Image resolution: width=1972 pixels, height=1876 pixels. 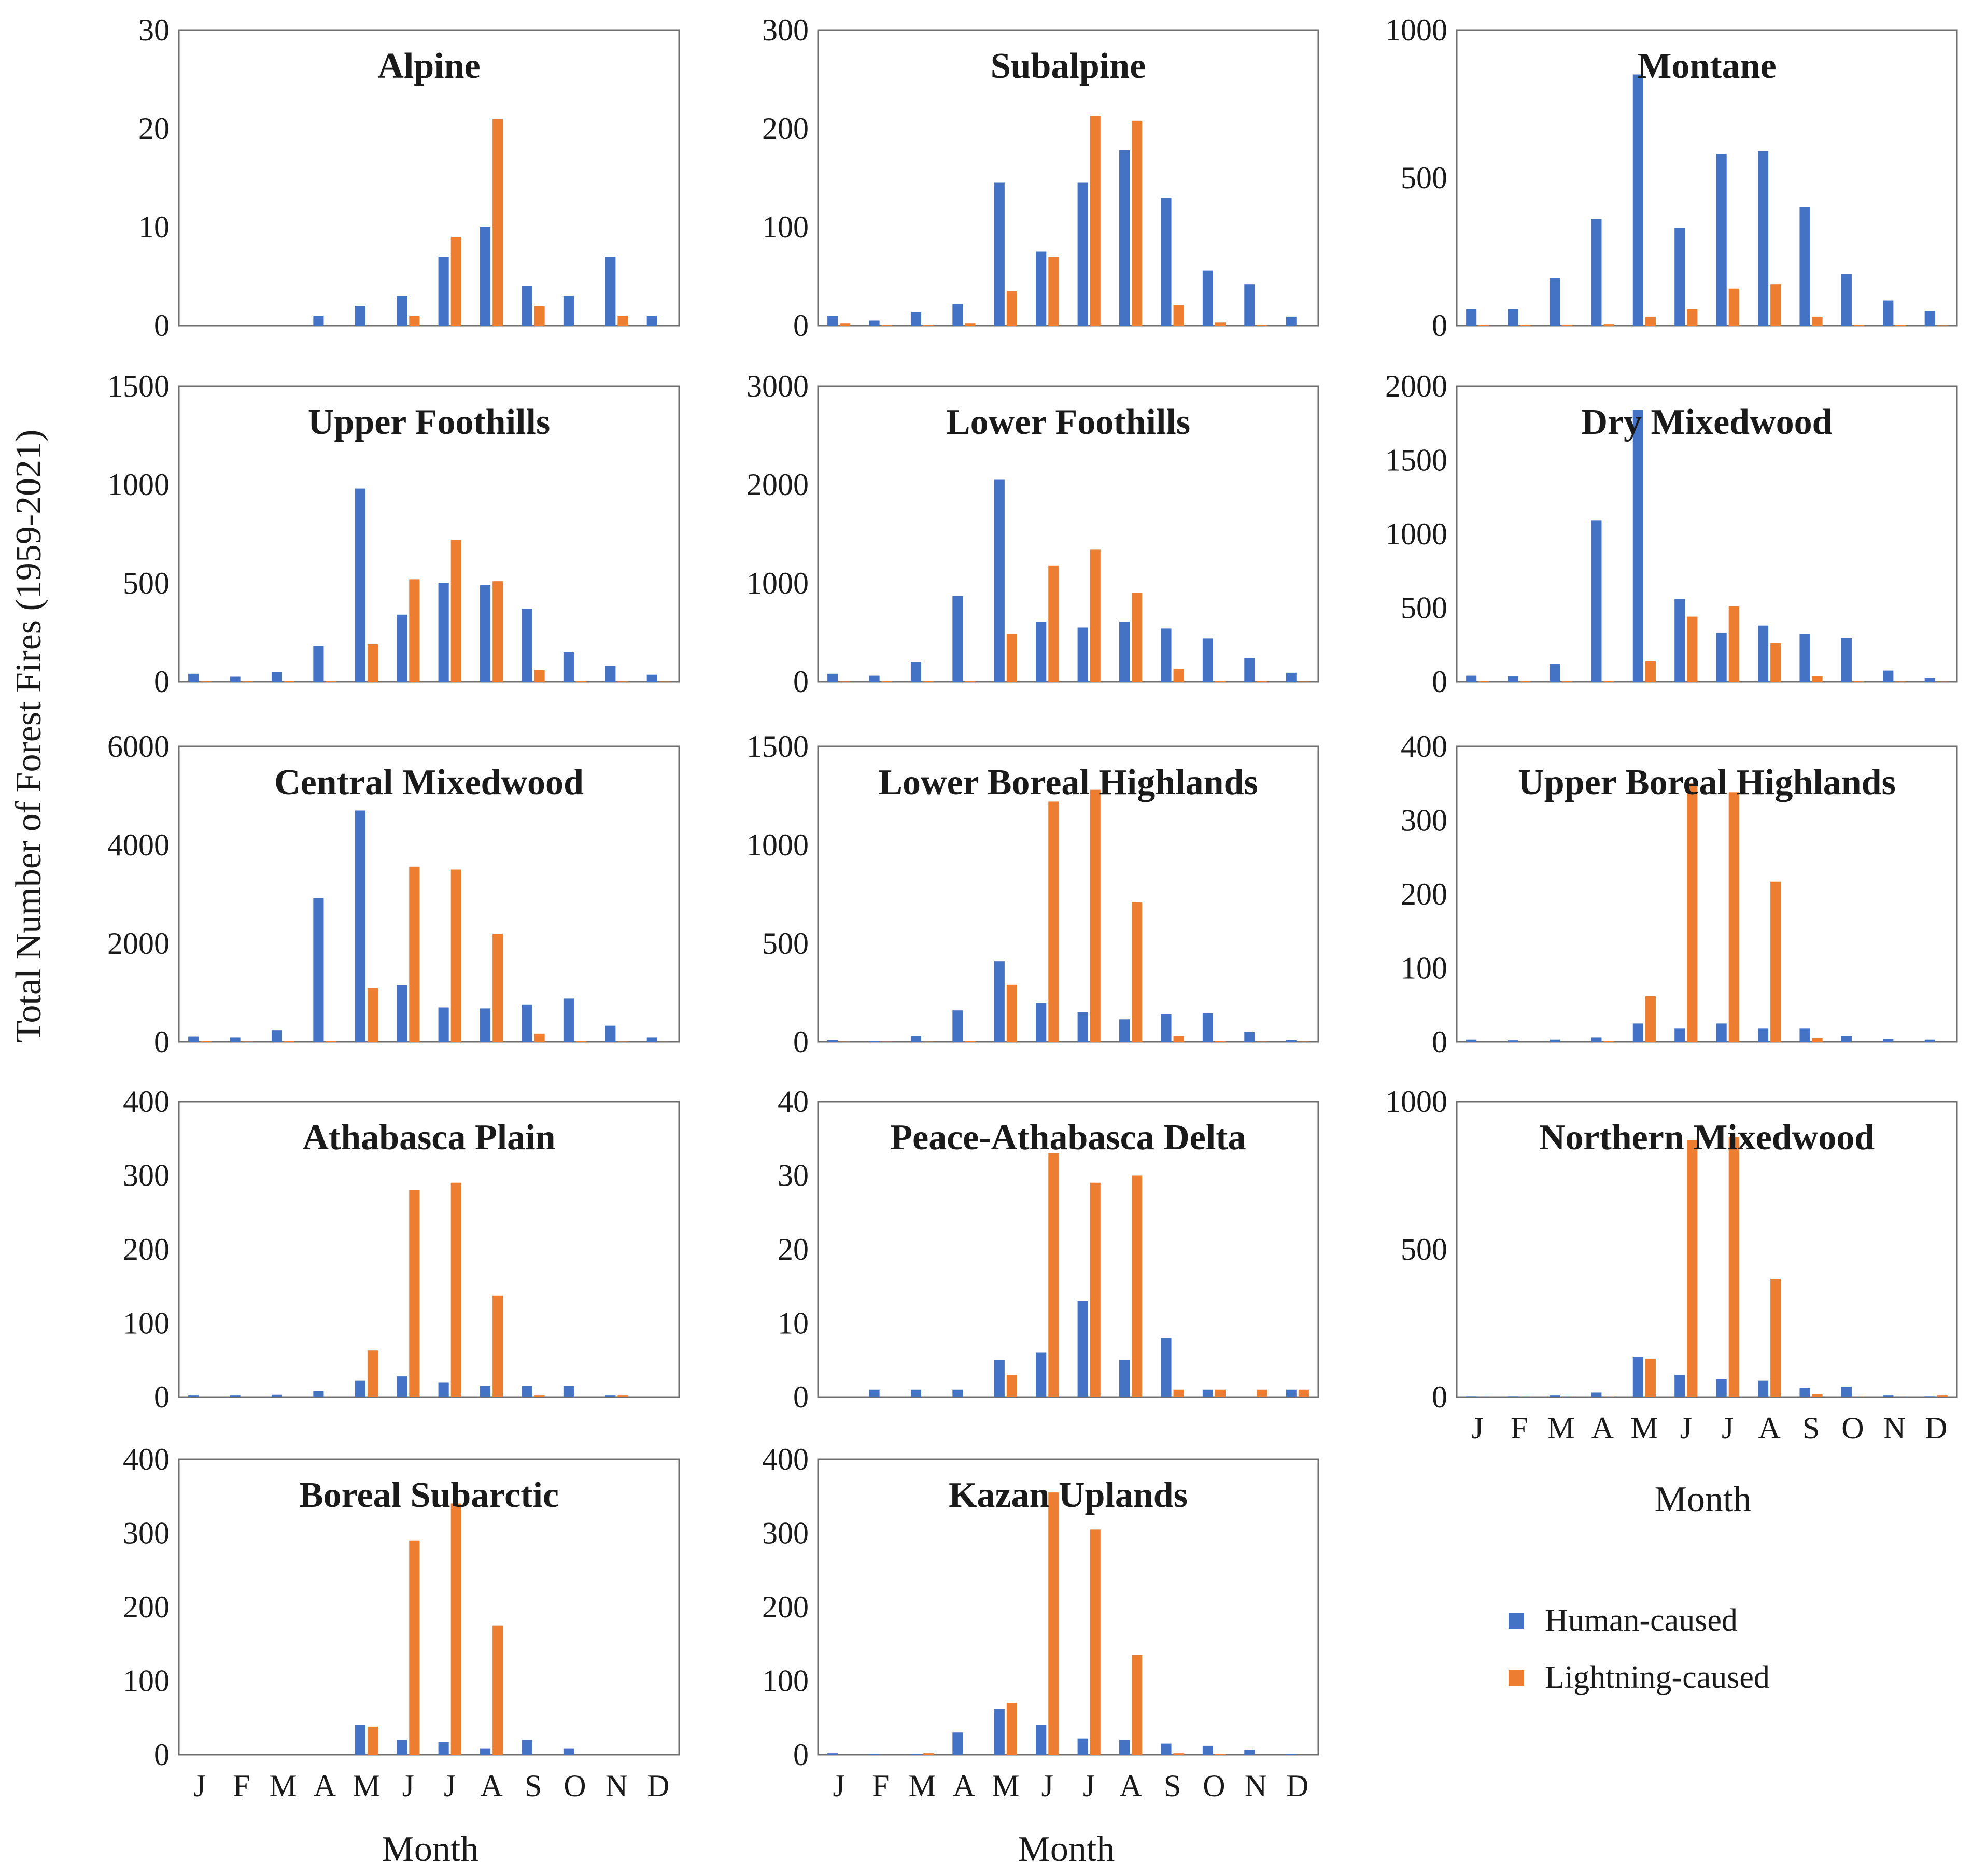 What do you see at coordinates (138, 845) in the screenshot?
I see `y-tick-label: 4000` at bounding box center [138, 845].